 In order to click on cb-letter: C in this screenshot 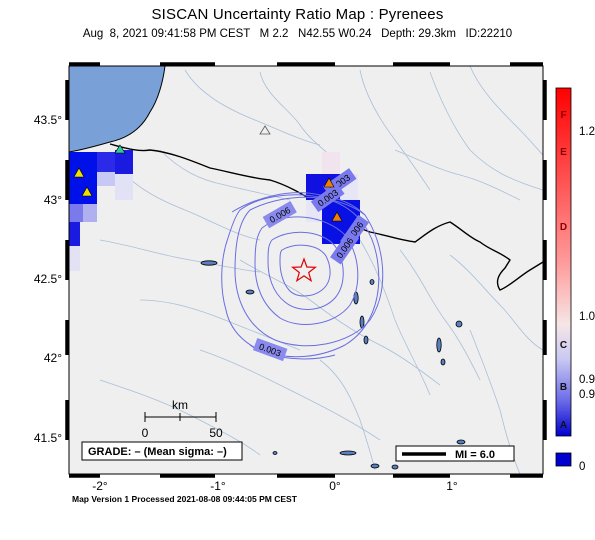, I will do `click(563, 345)`.